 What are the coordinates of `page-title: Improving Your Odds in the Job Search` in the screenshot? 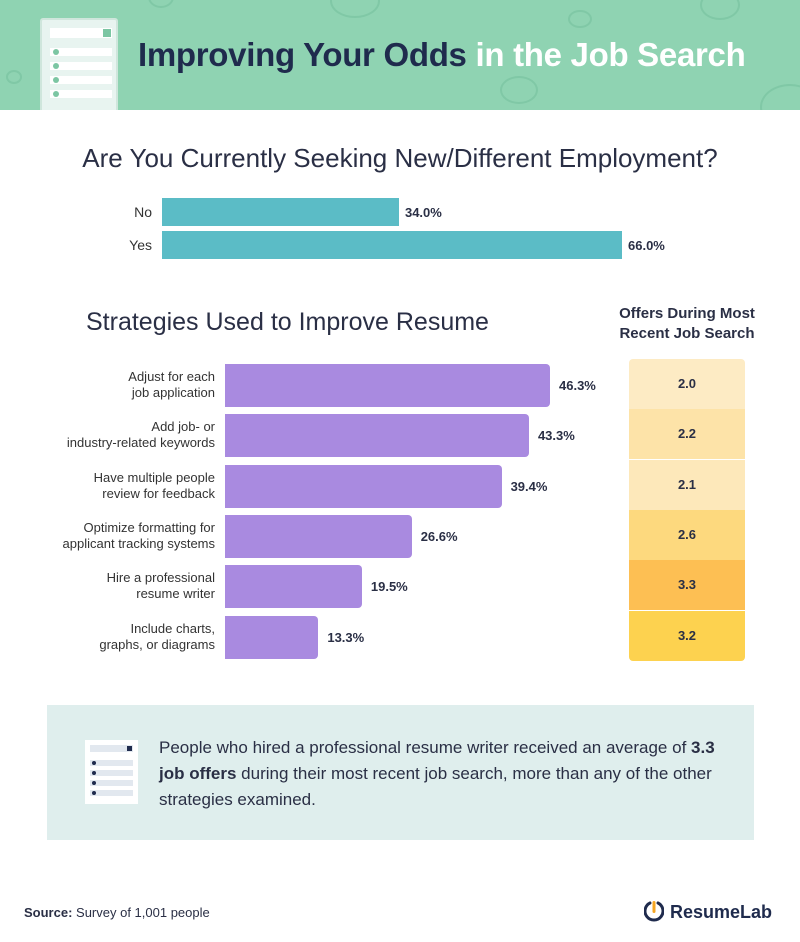 It's located at (442, 55).